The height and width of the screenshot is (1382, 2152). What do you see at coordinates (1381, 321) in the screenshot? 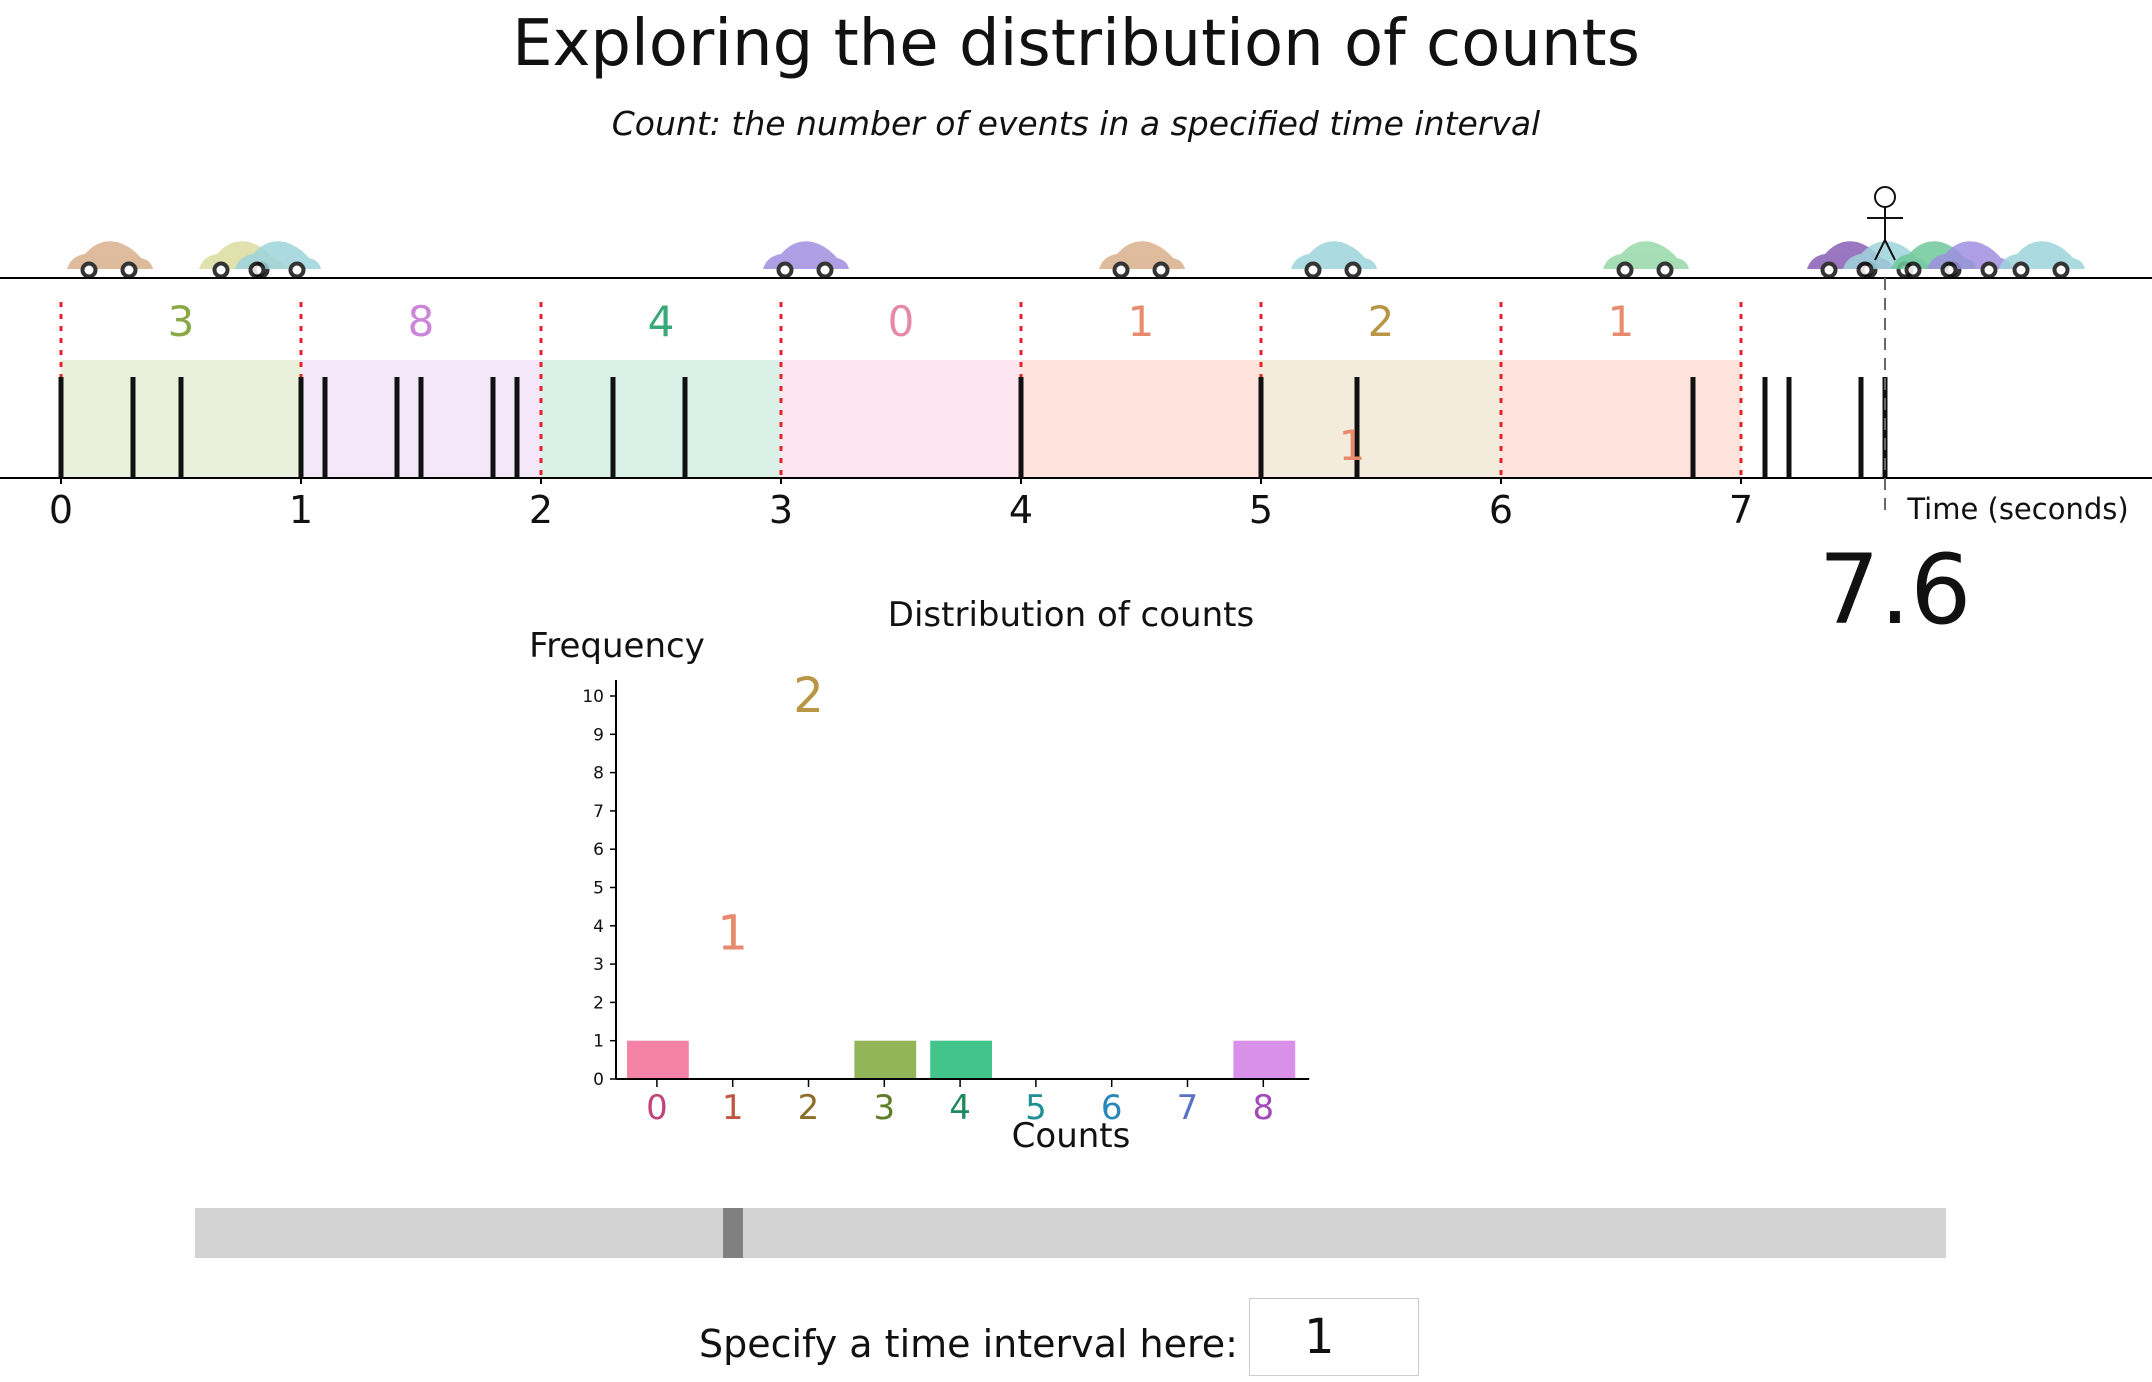
I see `interval-count-label: 2` at bounding box center [1381, 321].